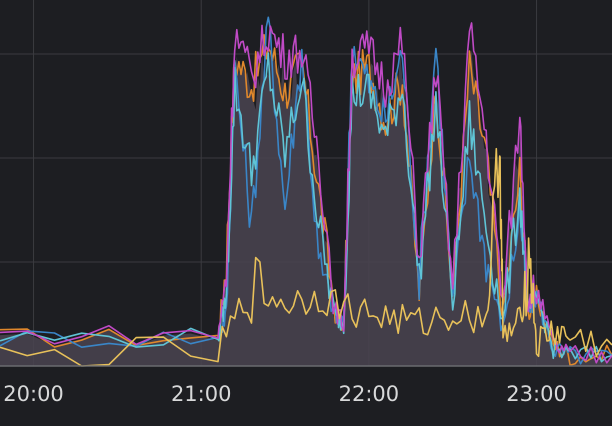 The width and height of the screenshot is (612, 426). Describe the element at coordinates (33, 394) in the screenshot. I see `x-tick-label: 20:00` at that location.